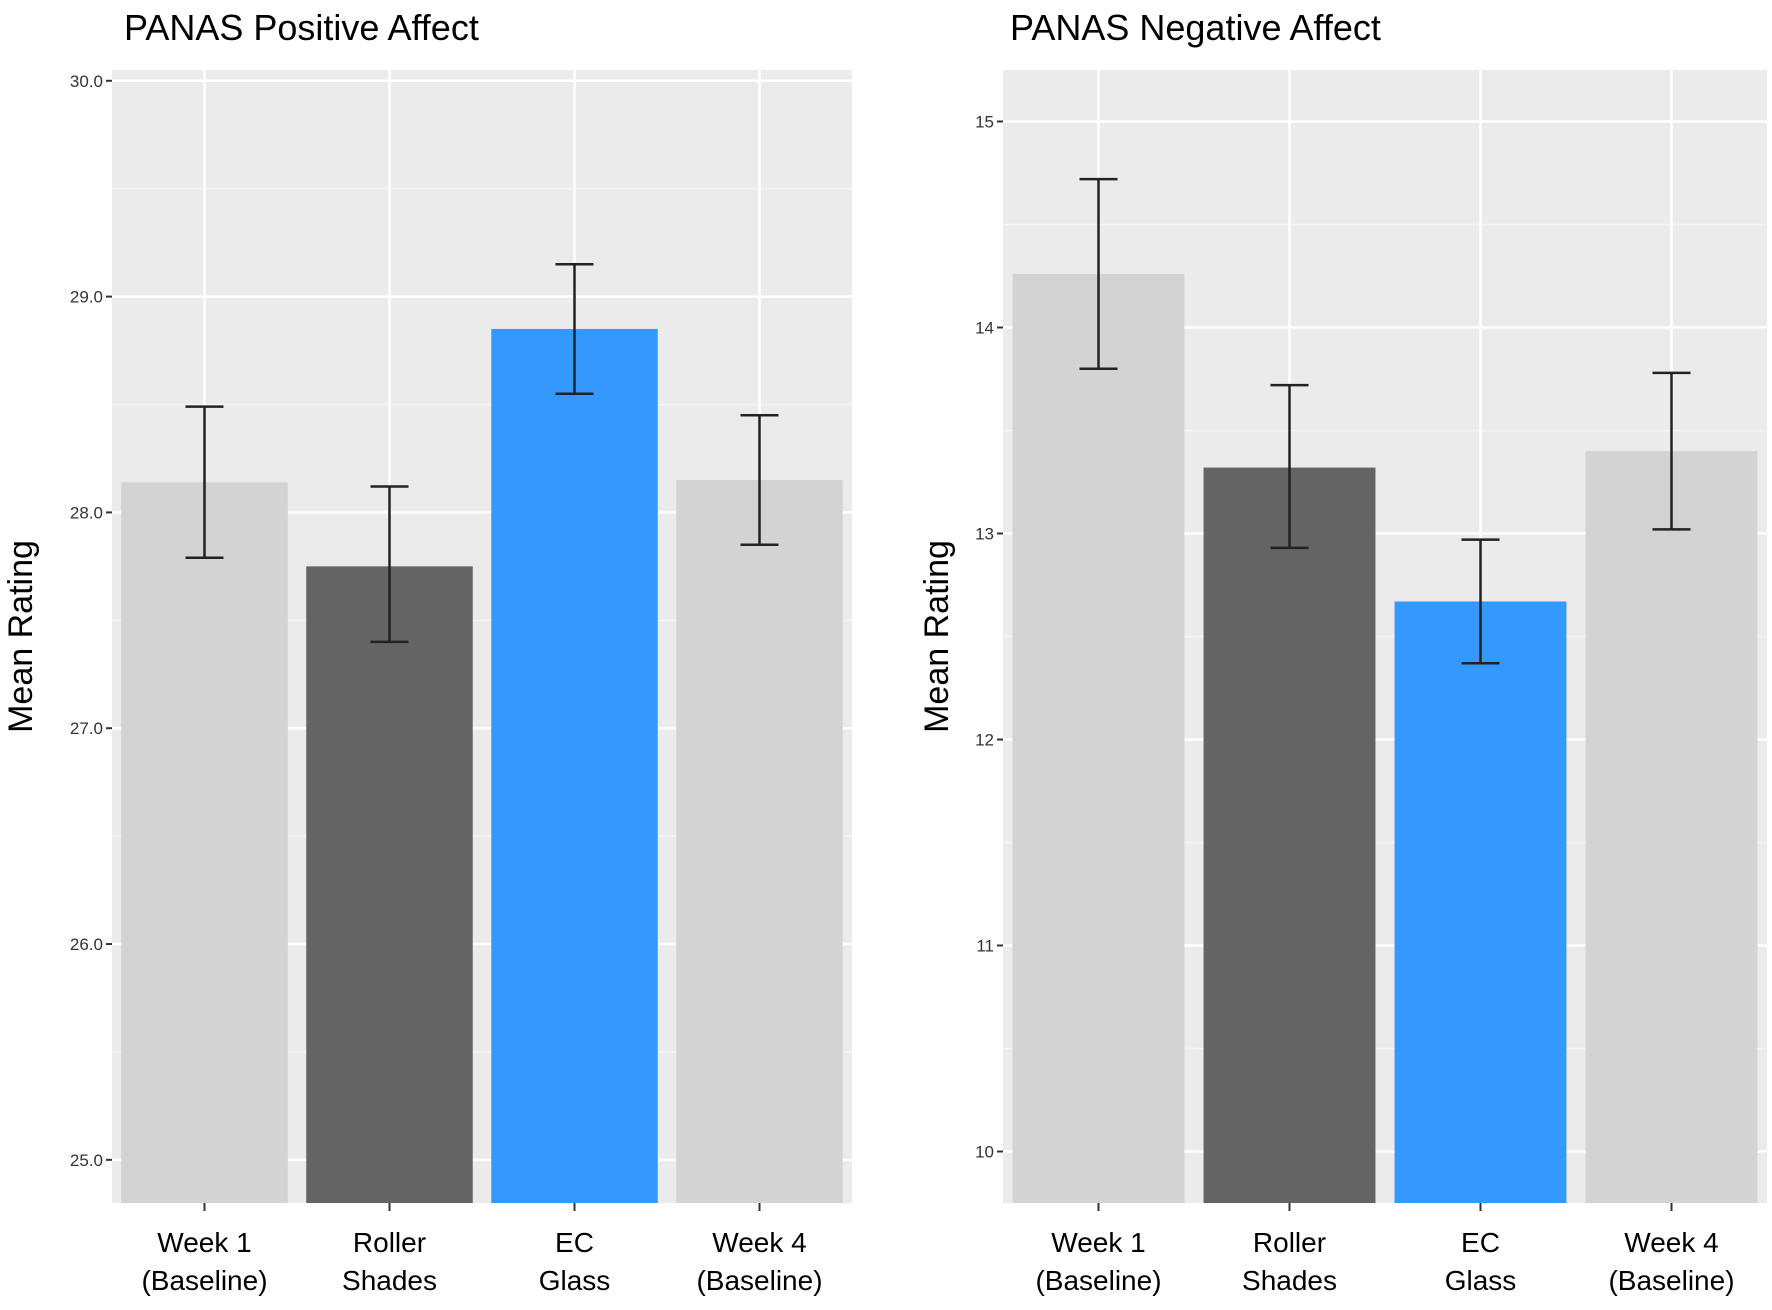 The height and width of the screenshot is (1310, 1772). What do you see at coordinates (86, 297) in the screenshot?
I see `y-tick-label: 29.0` at bounding box center [86, 297].